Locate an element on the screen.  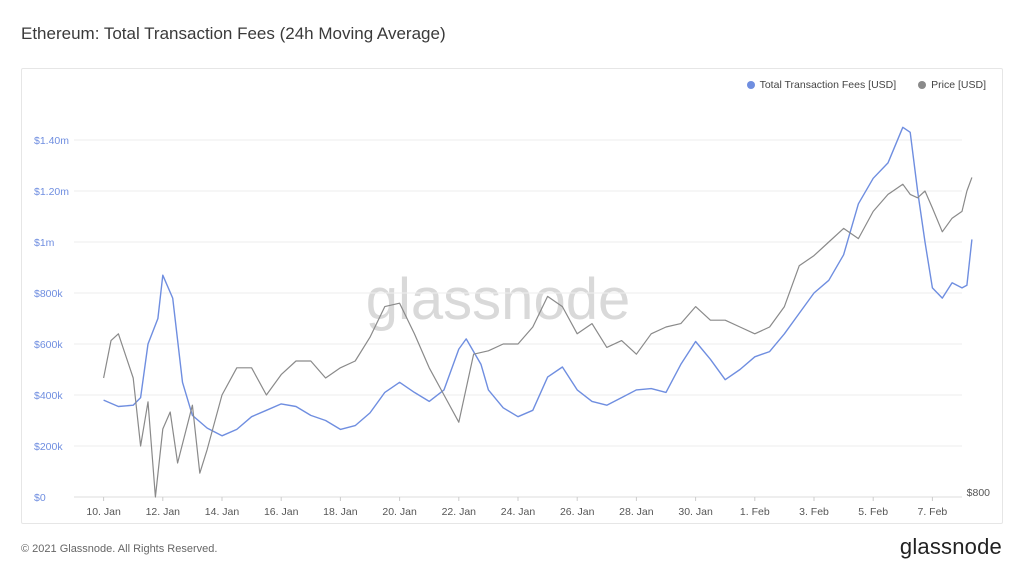
x-axis-tick-label: 16. Jan is located at coordinates (281, 512).